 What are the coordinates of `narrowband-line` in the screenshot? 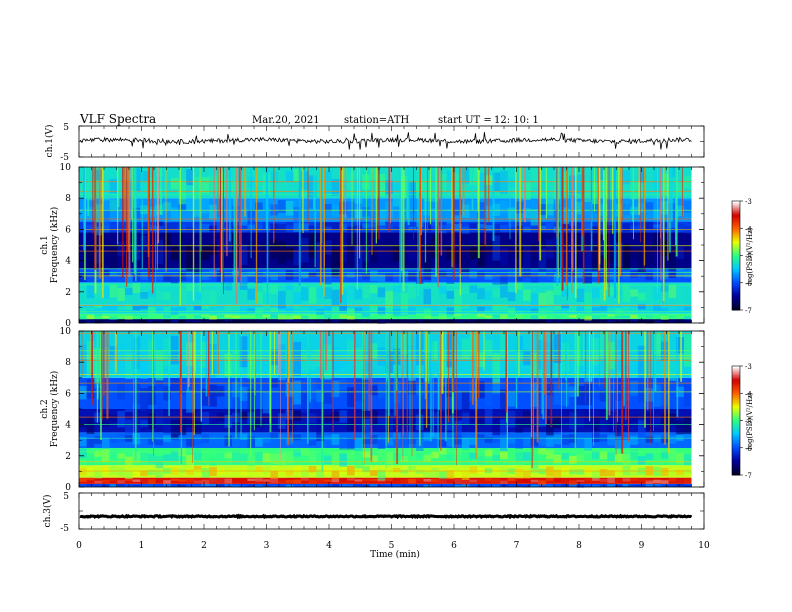 It's located at (385, 360).